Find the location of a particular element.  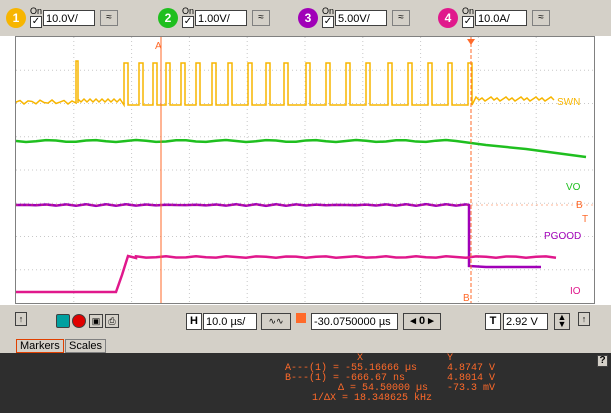

horizontal-scale-field: 10.0 µs/ is located at coordinates (230, 321).